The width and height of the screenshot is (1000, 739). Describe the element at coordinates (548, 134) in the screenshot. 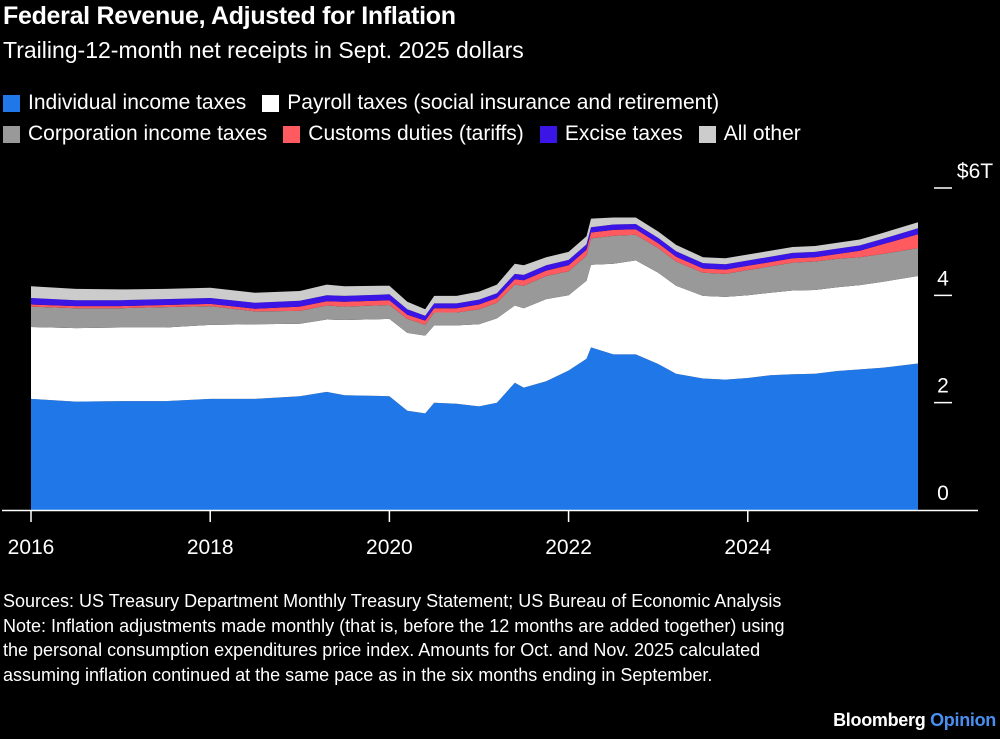

I see `legend-swatch-excise` at that location.